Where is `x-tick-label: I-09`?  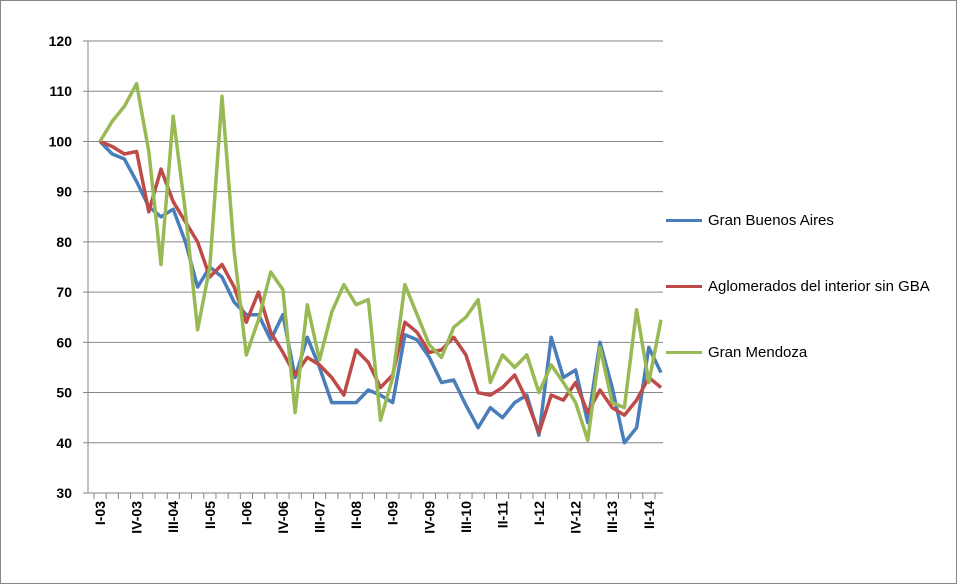 x-tick-label: I-09 is located at coordinates (393, 513).